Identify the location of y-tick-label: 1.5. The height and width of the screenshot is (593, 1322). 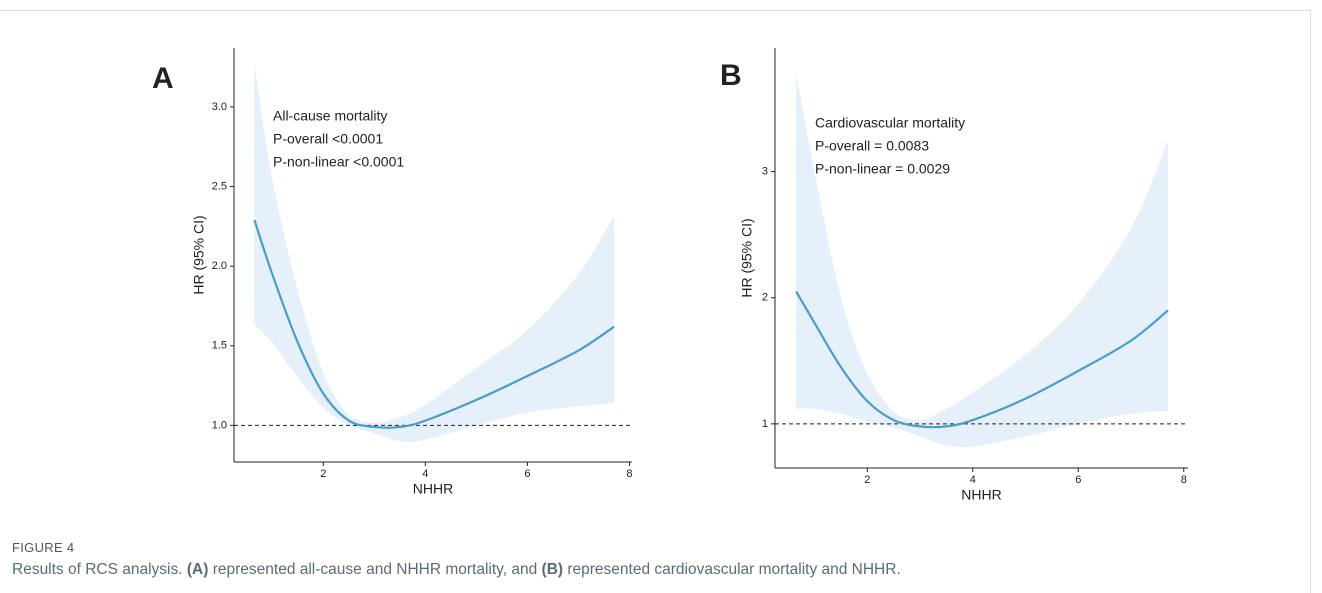
(219, 346).